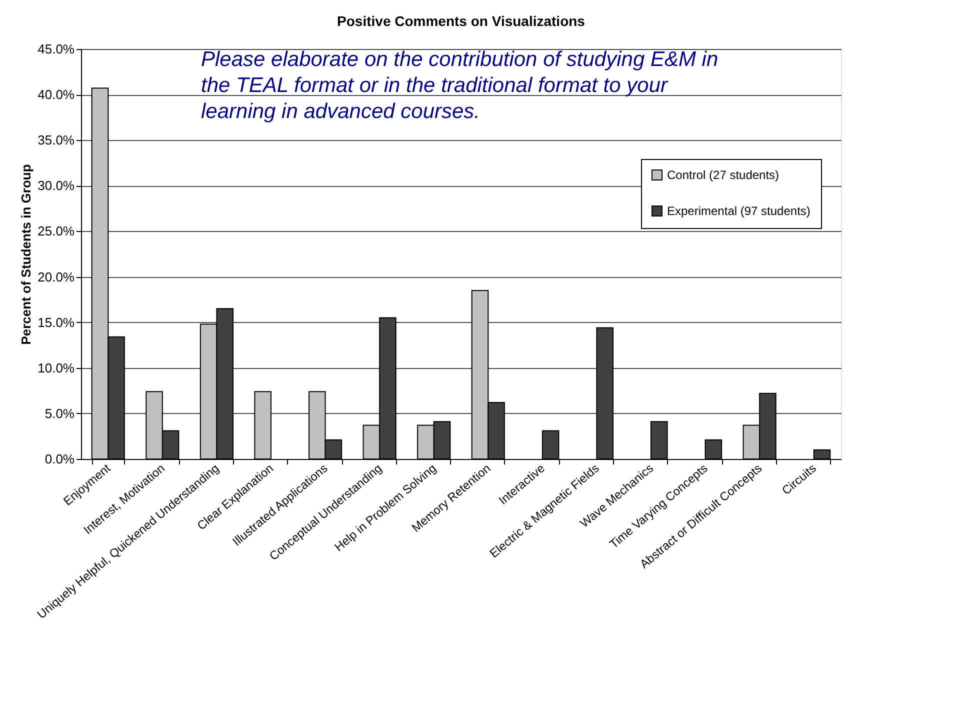  I want to click on y-tick-label: 45.0%, so click(56, 49).